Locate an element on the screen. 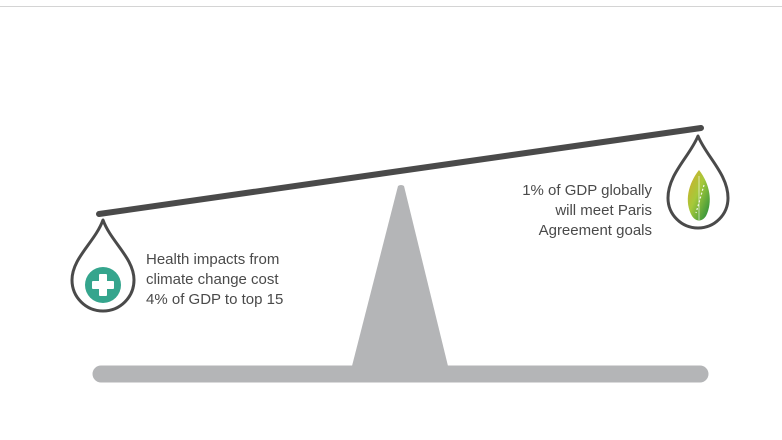  leaf-icon is located at coordinates (698, 195).